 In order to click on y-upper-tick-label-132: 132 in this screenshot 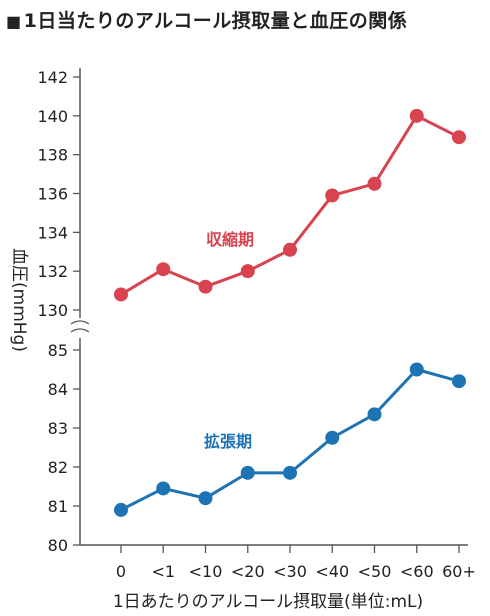, I will do `click(52, 271)`.